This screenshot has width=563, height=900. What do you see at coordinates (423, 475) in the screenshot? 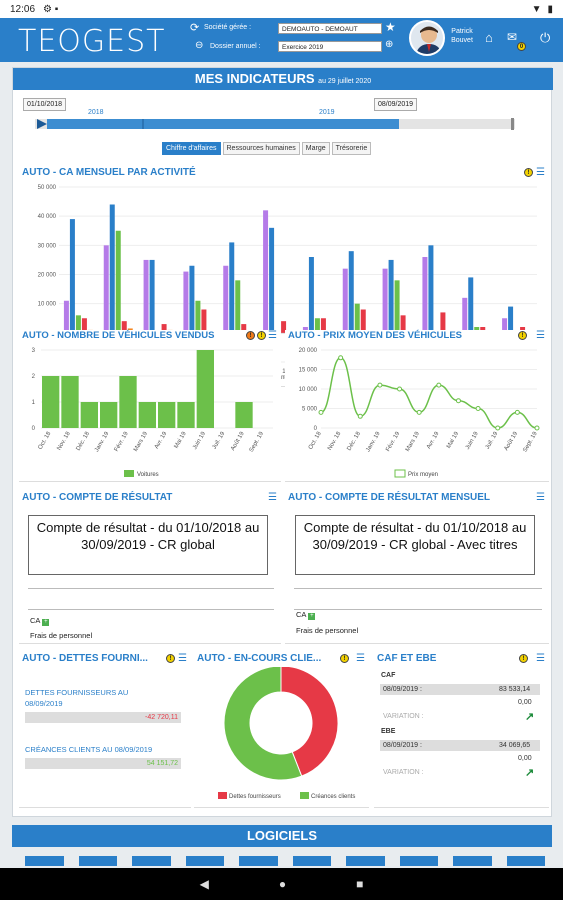
I see `legend-label: Prix moyen` at bounding box center [423, 475].